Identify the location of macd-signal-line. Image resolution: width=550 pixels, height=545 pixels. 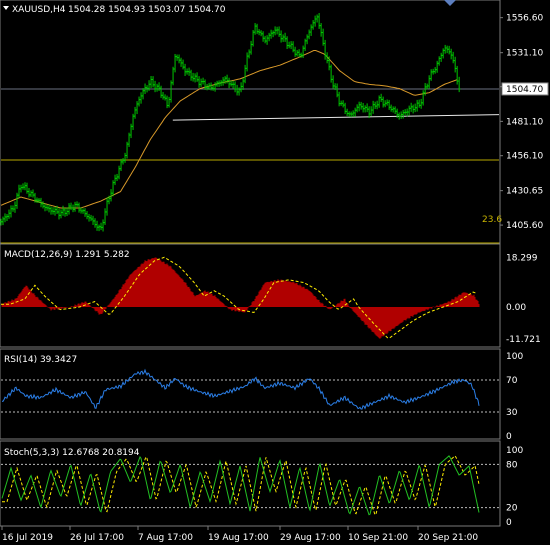
(239, 297).